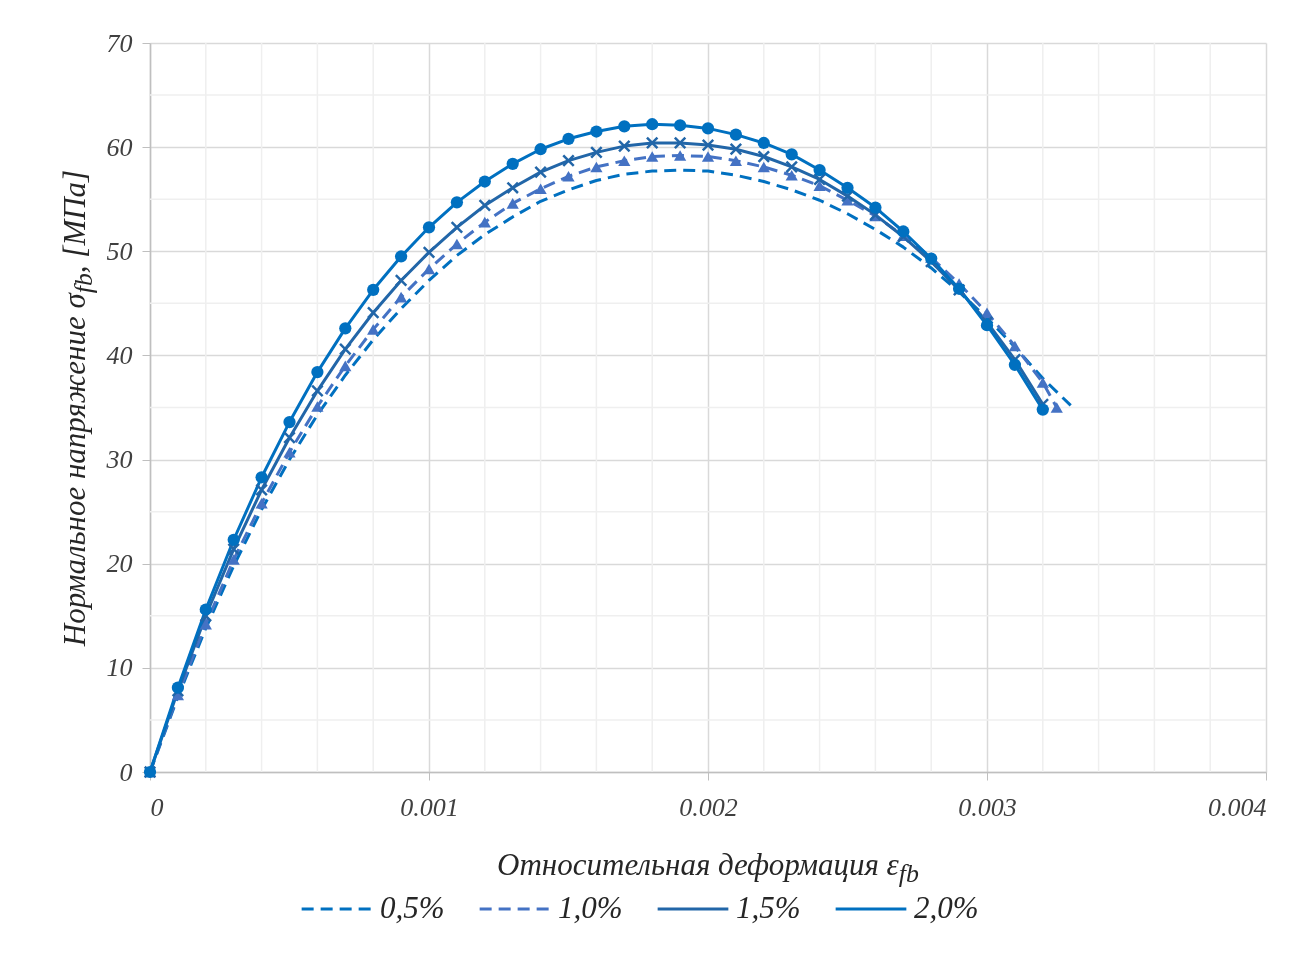 Image resolution: width=1306 pixels, height=978 pixels. I want to click on y-tick-label: 0, so click(126, 772).